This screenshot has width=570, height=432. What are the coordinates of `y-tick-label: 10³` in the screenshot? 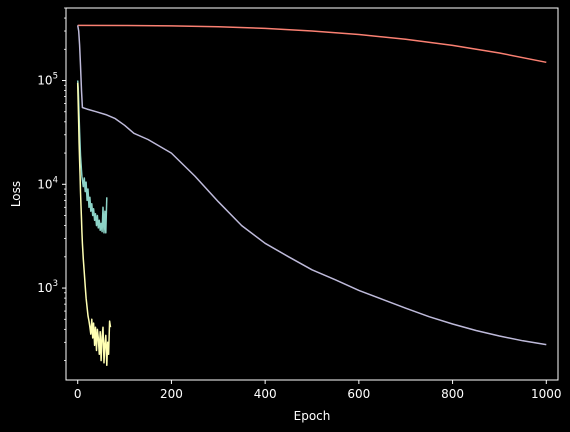 It's located at (47, 287).